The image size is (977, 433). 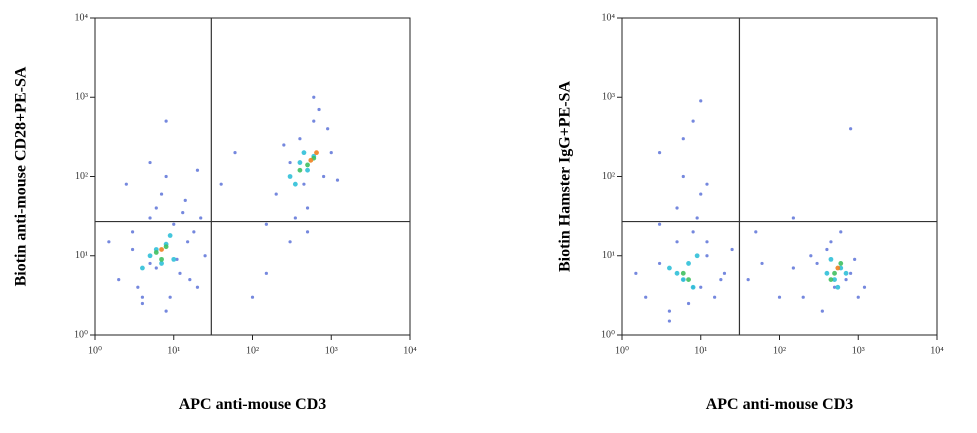 What do you see at coordinates (609, 17) in the screenshot?
I see `y-tick-label: 10⁴` at bounding box center [609, 17].